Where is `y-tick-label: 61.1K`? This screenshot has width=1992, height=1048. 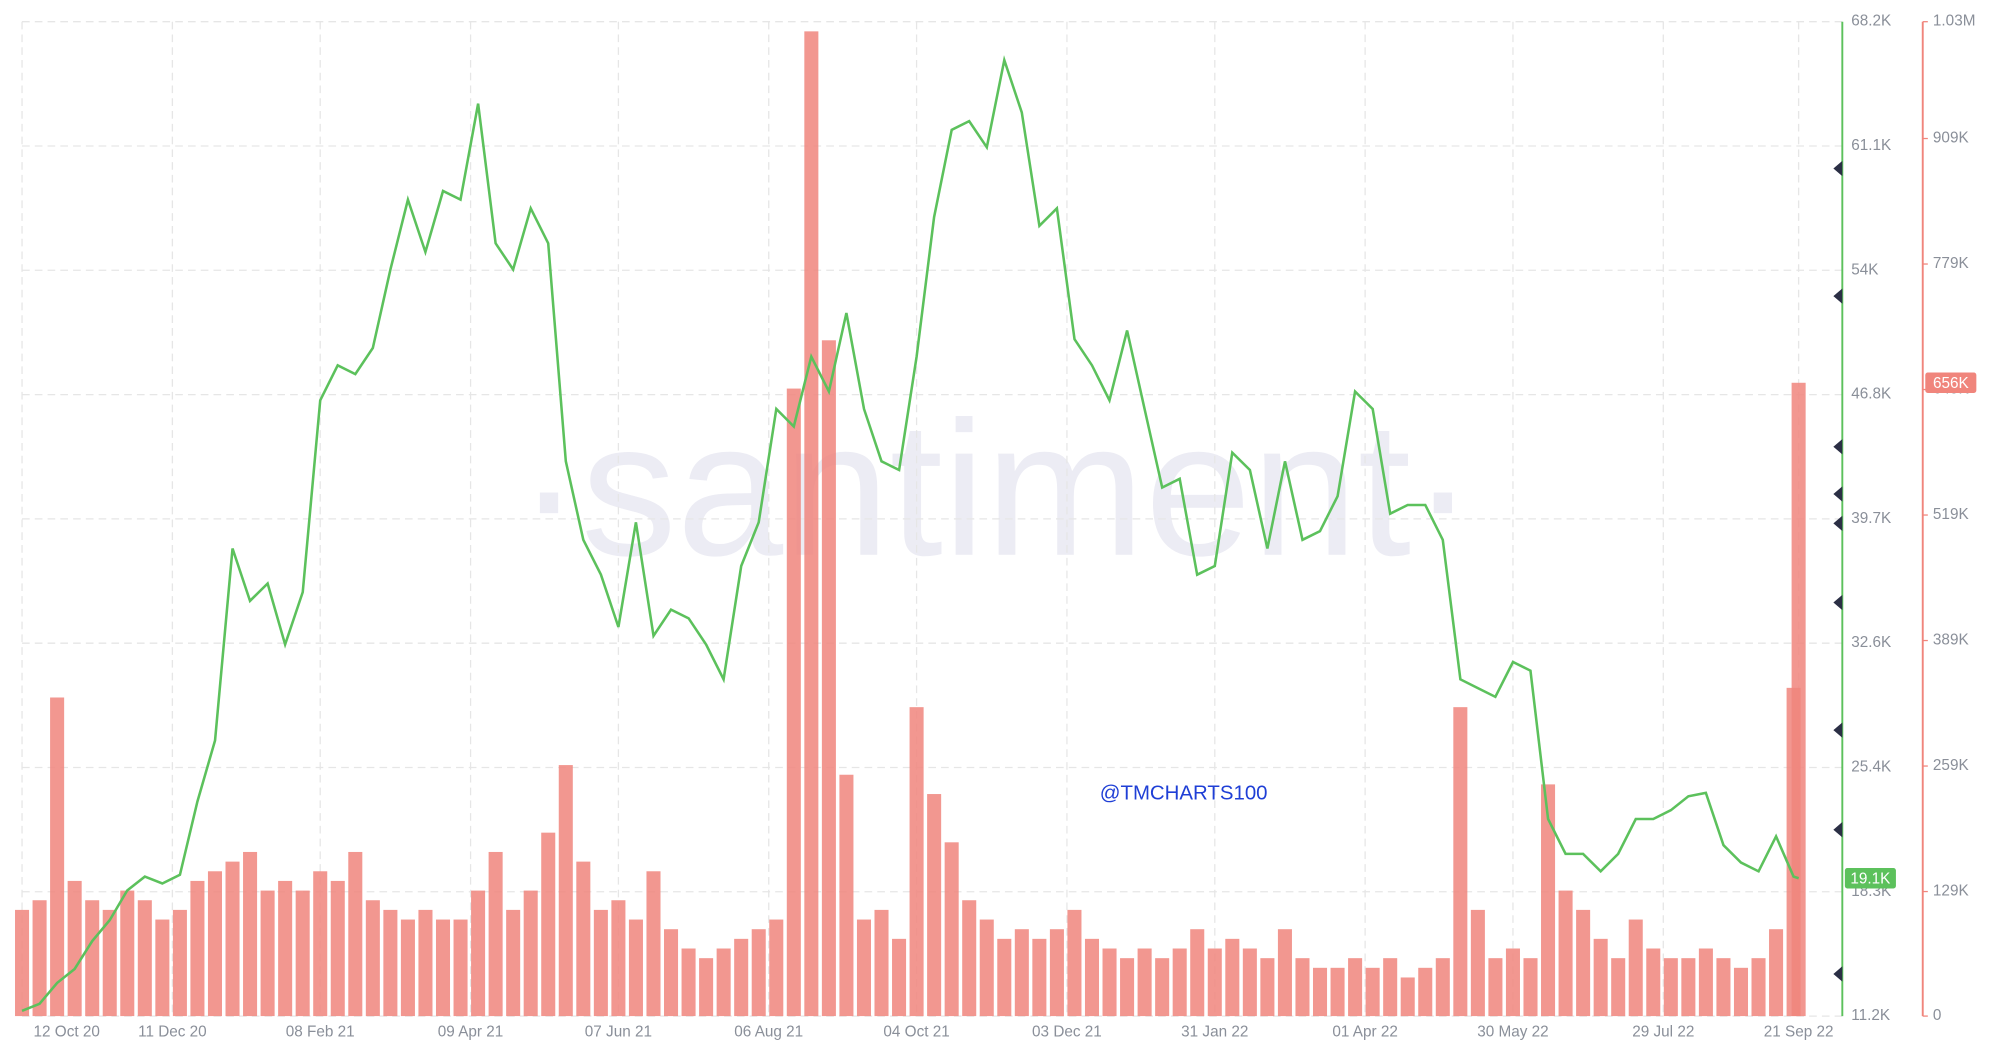 y-tick-label: 61.1K is located at coordinates (1871, 145).